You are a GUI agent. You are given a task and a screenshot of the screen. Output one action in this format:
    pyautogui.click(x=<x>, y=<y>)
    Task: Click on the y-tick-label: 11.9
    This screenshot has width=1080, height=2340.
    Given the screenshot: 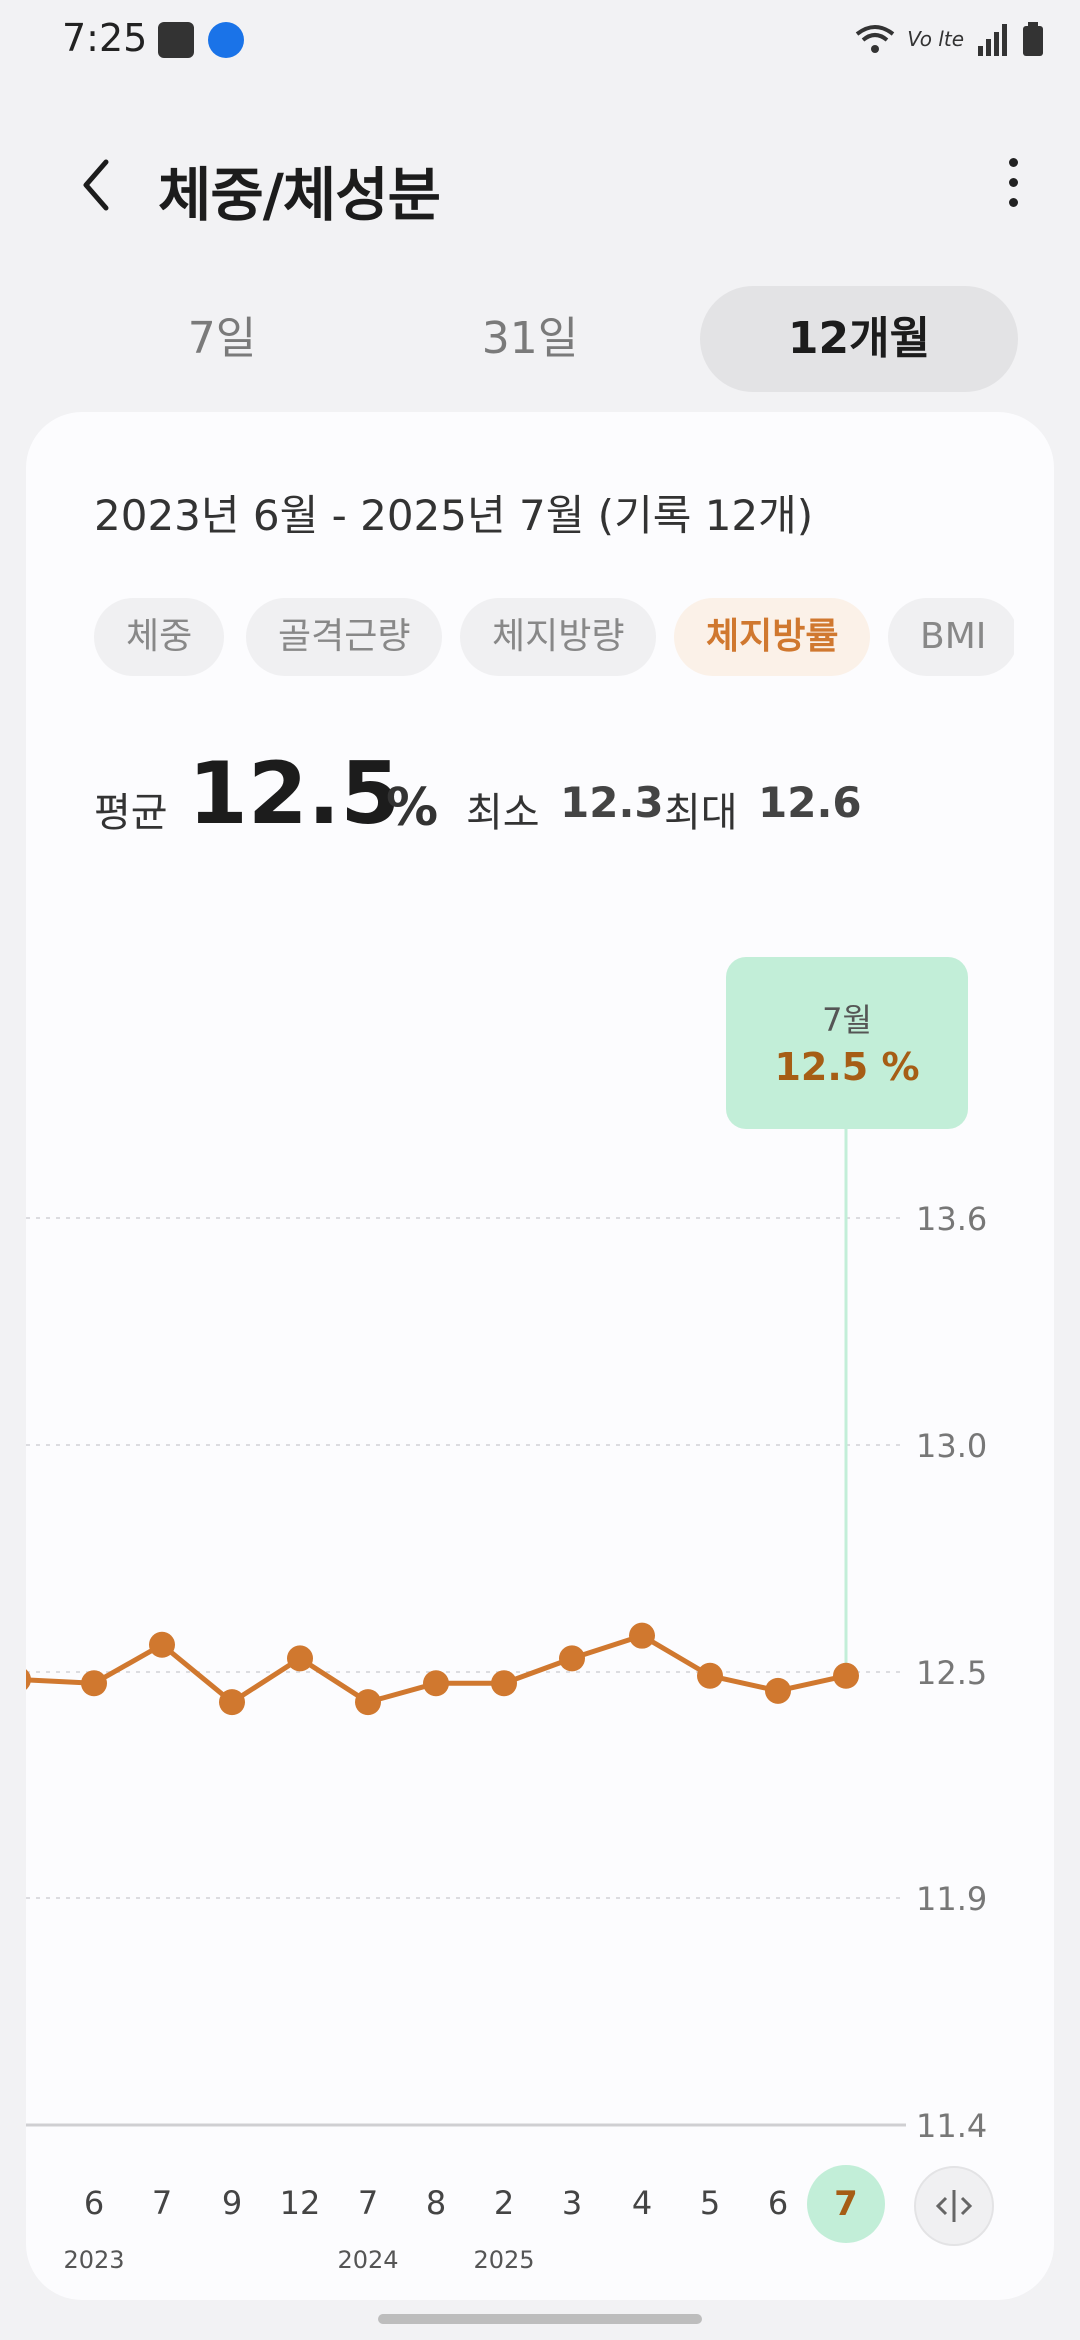 What is the action you would take?
    pyautogui.click(x=951, y=1899)
    